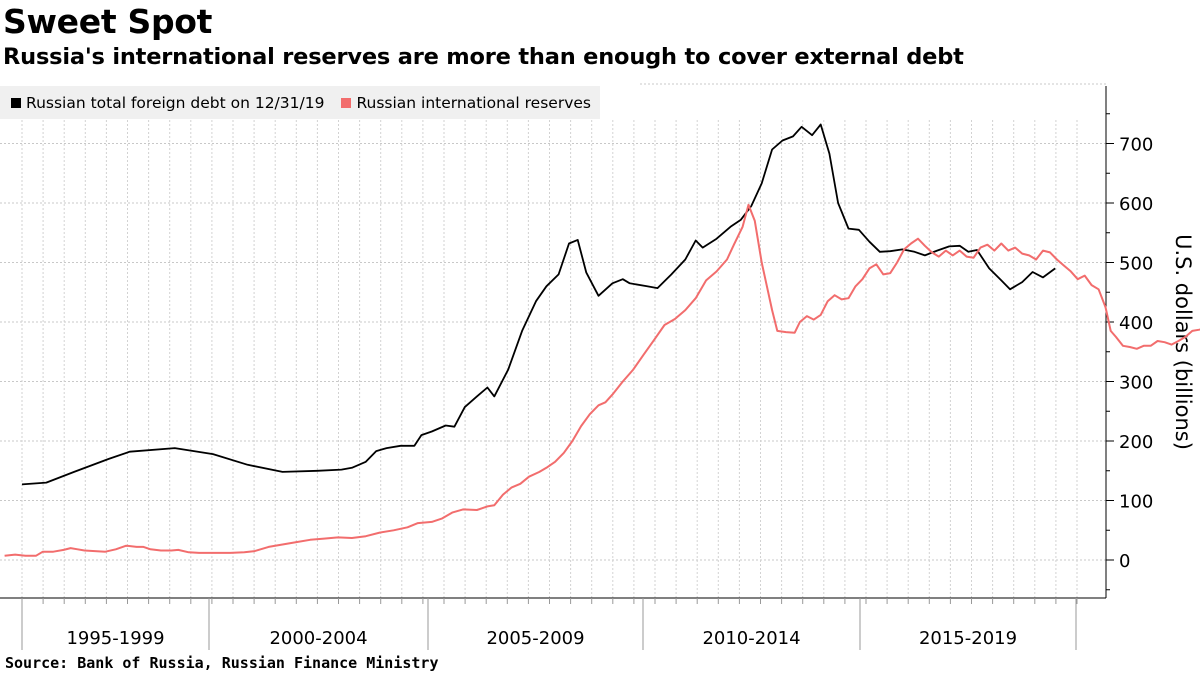  Describe the element at coordinates (346, 102) in the screenshot. I see `legend-swatch-reserves` at that location.